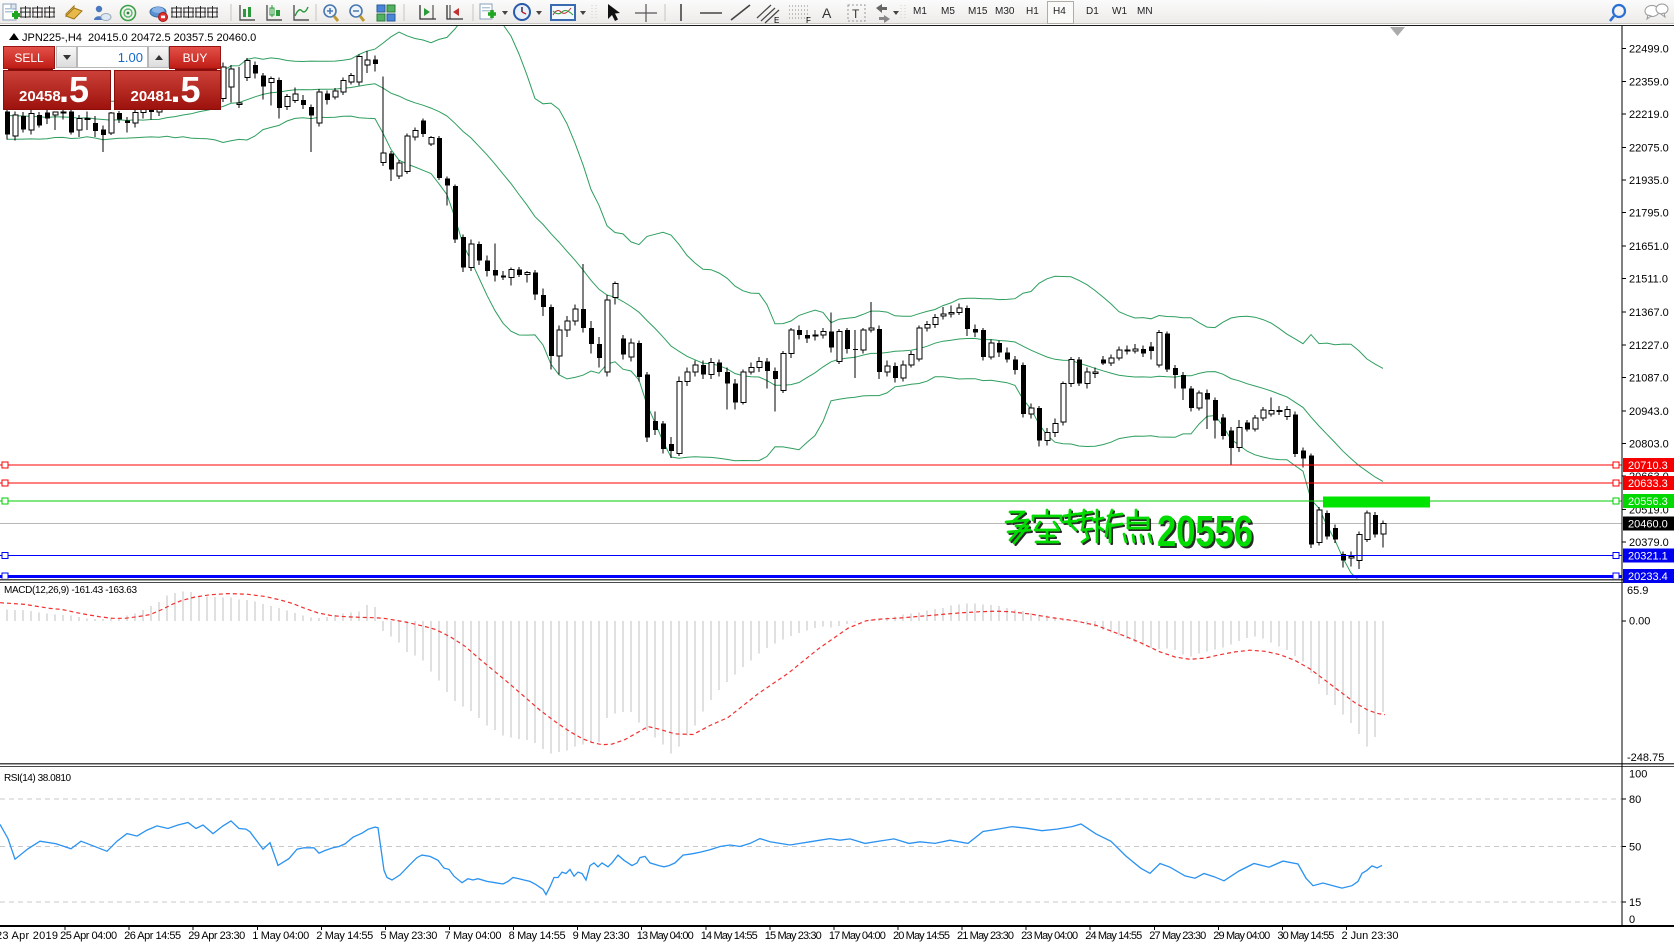  I want to click on svg-text: 21 May 23:30, so click(985, 936).